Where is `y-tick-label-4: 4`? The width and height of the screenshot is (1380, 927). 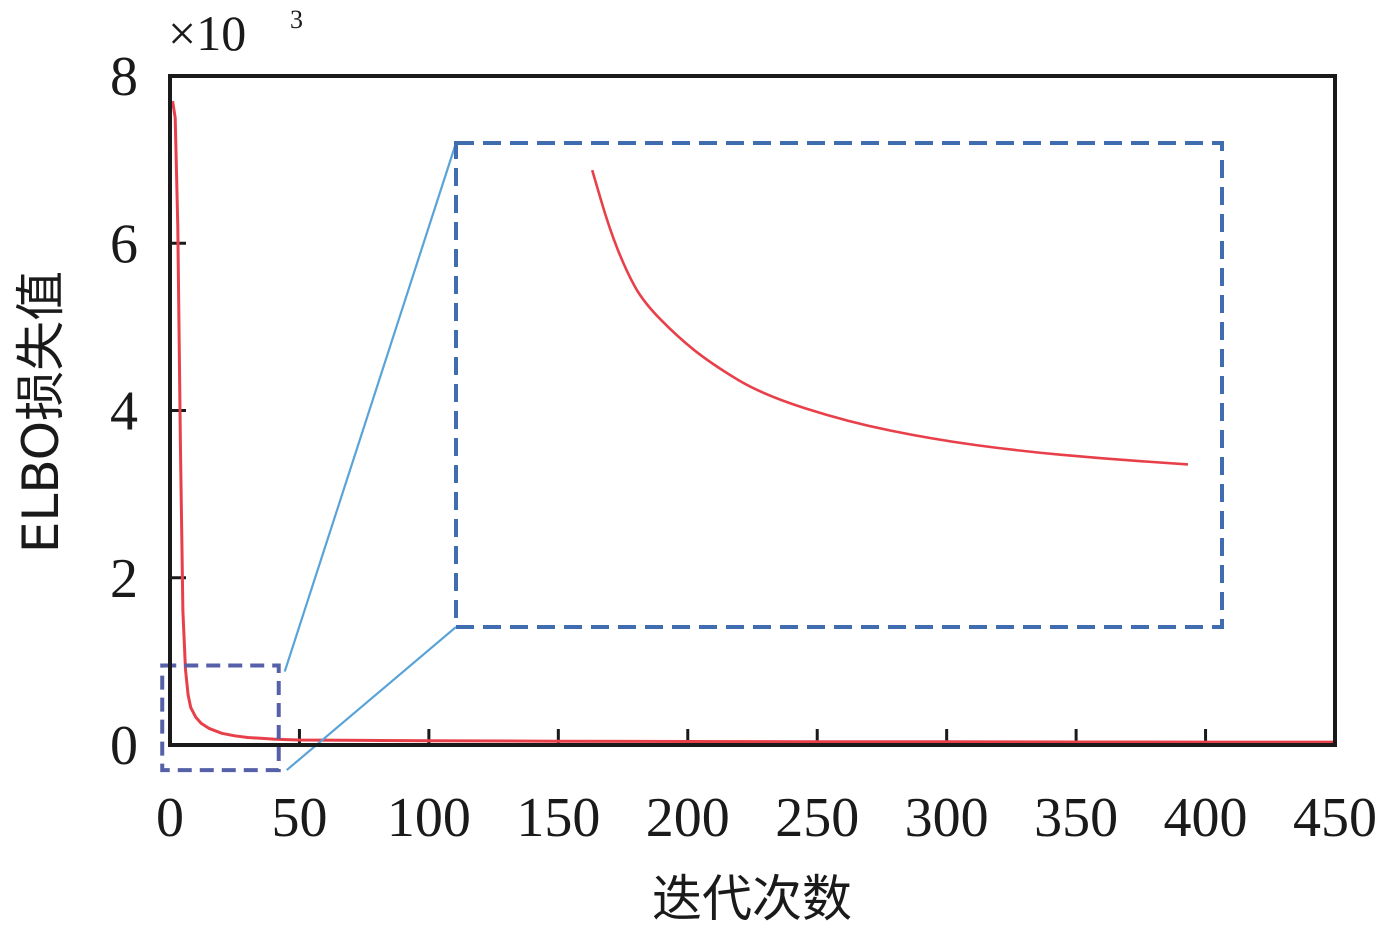 y-tick-label-4: 4 is located at coordinates (124, 412).